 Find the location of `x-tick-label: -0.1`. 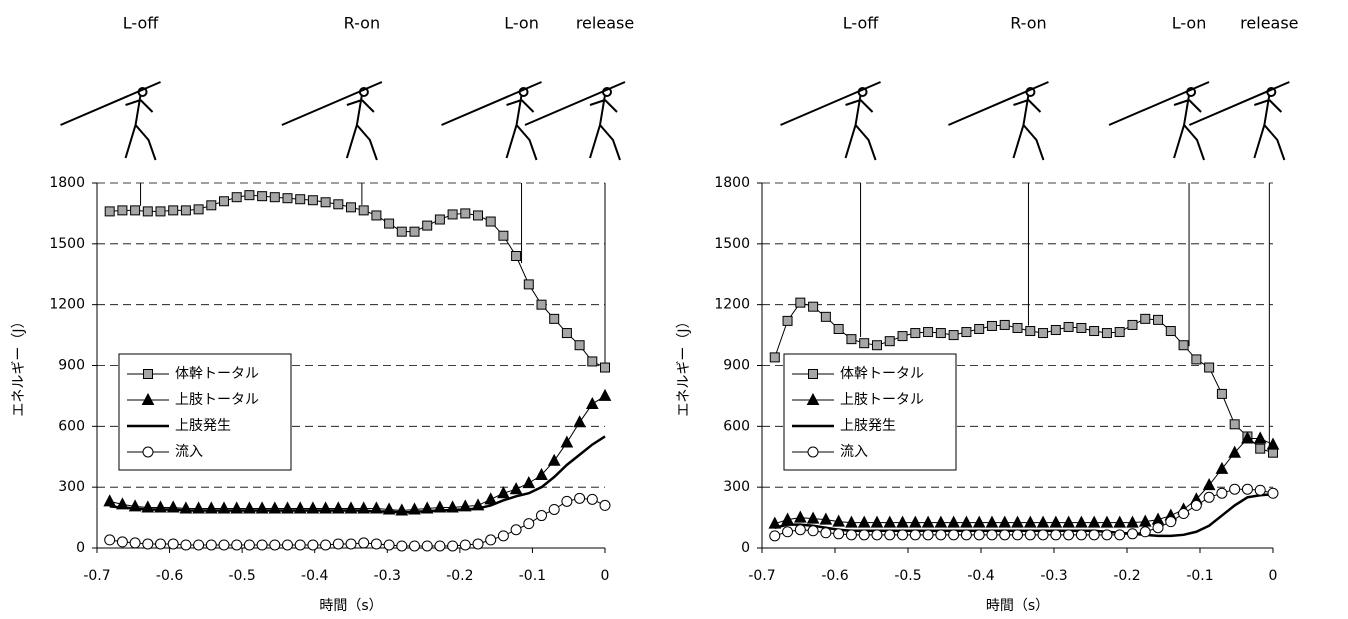

x-tick-label: -0.1 is located at coordinates (532, 576).